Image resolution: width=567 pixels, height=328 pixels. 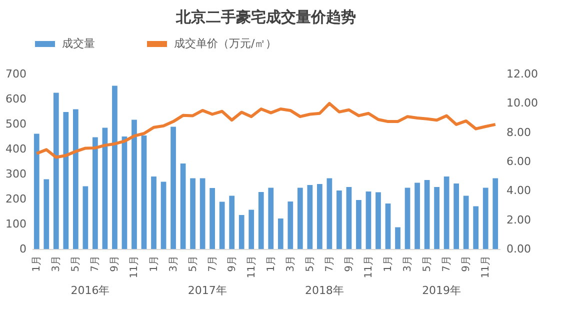 What do you see at coordinates (324, 290) in the screenshot?
I see `text: 2018年` at bounding box center [324, 290].